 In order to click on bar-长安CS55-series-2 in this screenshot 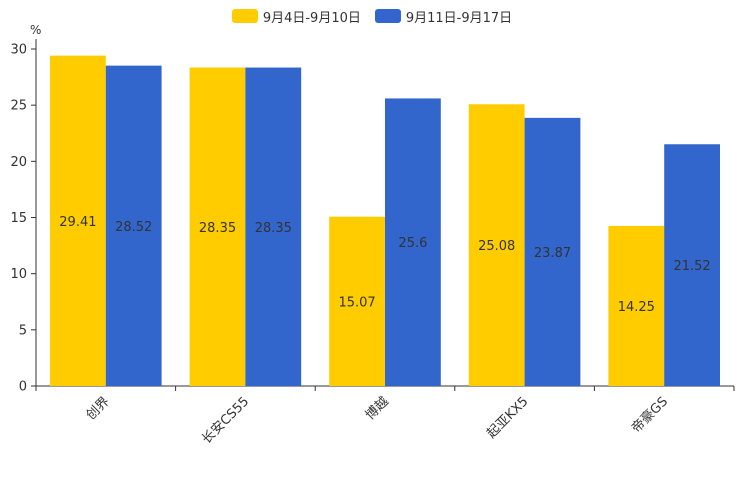, I will do `click(273, 226)`.